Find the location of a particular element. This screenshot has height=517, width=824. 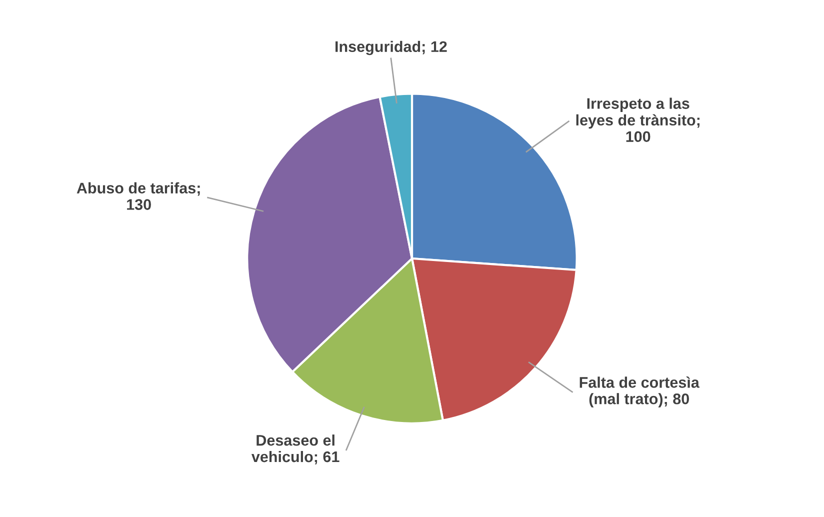

slice-label: Desaseo el vehiculo; 61 is located at coordinates (295, 449).